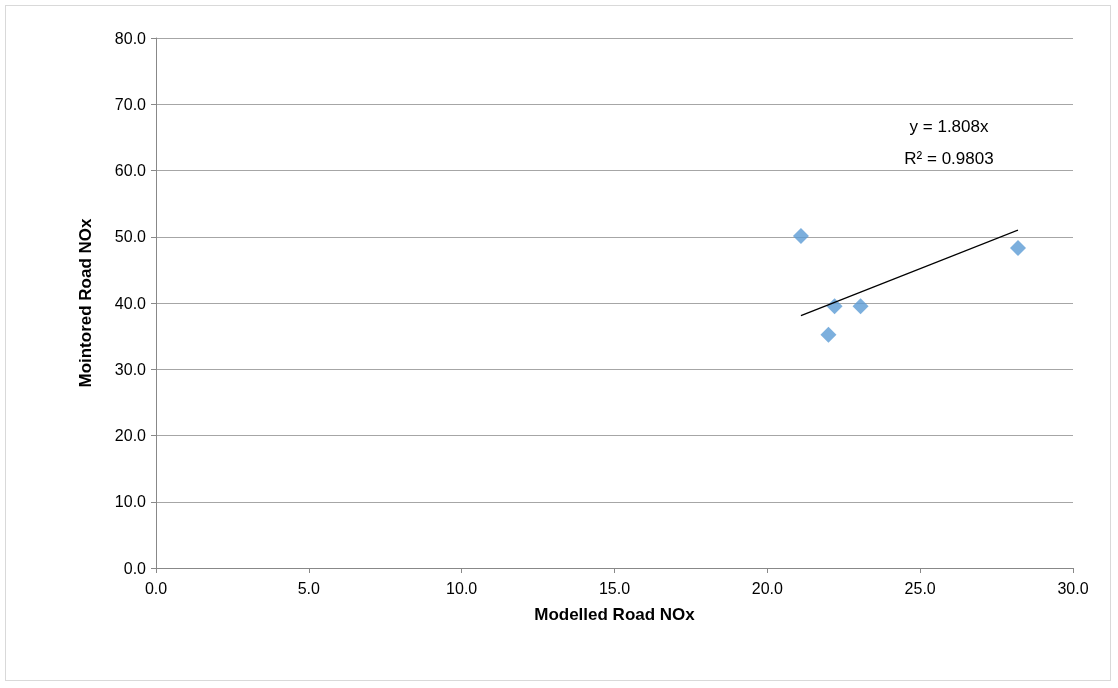 The width and height of the screenshot is (1118, 688). Describe the element at coordinates (614, 588) in the screenshot. I see `x-tick-label: 15.0` at that location.